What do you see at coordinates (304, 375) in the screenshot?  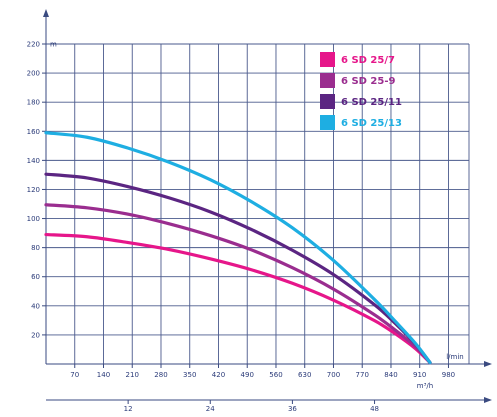 I see `x-tick-label-630: 630` at bounding box center [304, 375].